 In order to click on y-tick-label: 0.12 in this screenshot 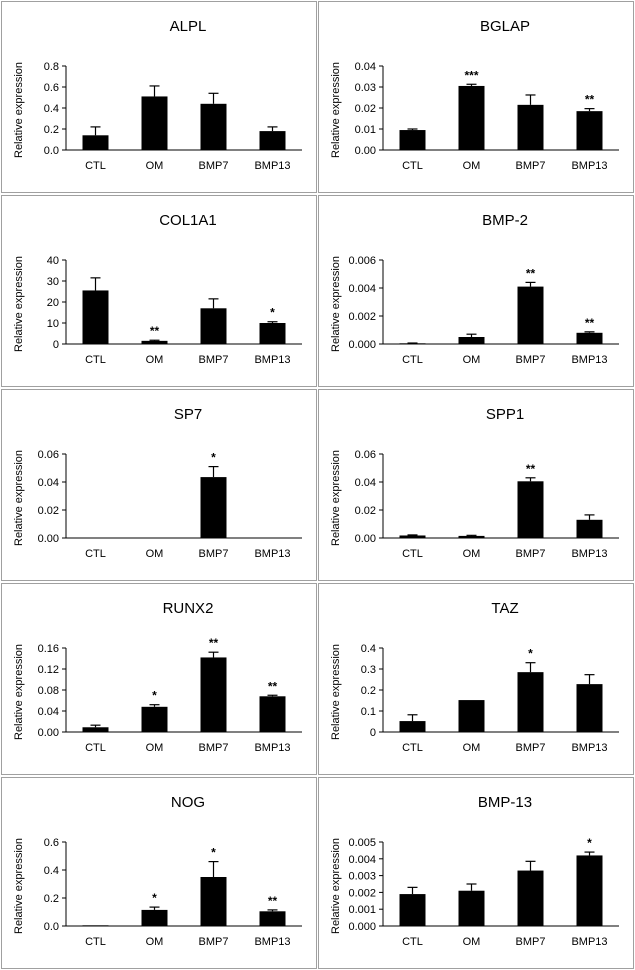, I will do `click(48, 670)`.